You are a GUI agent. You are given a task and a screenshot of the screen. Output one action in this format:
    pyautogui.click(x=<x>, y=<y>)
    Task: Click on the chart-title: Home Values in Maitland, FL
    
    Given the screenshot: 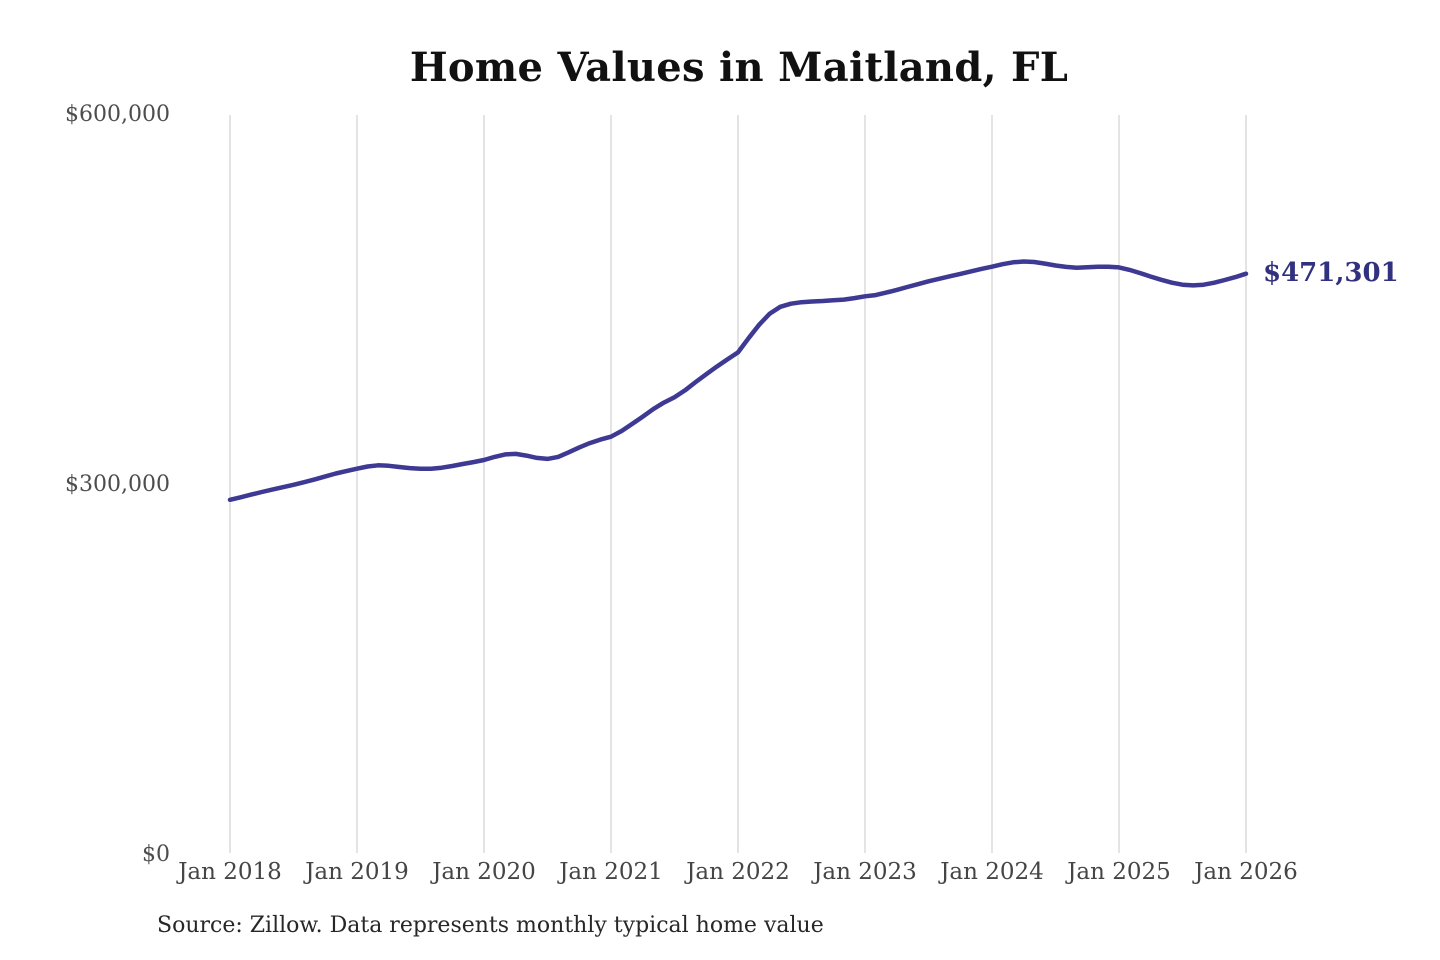 What is the action you would take?
    pyautogui.click(x=739, y=67)
    